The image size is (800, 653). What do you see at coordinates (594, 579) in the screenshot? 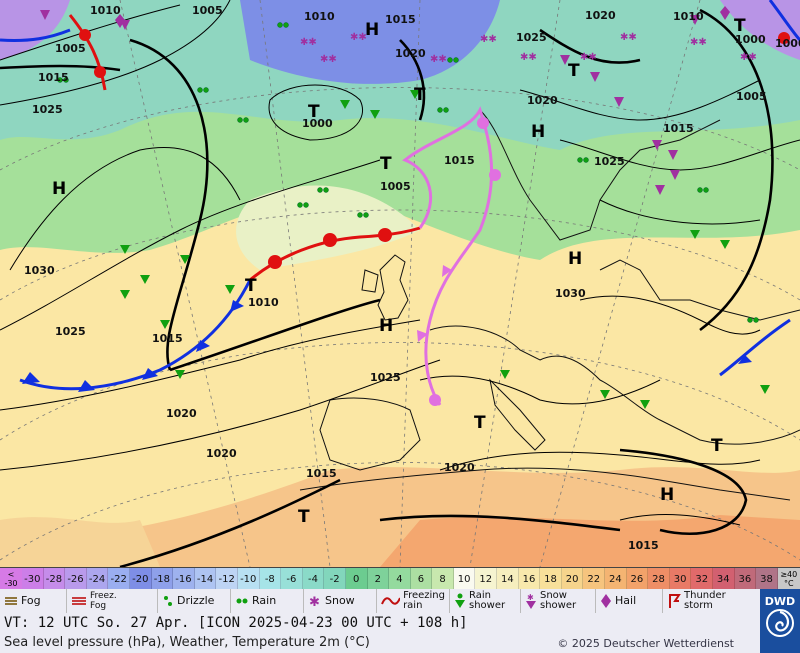
I see `colorbar-cell: 22` at bounding box center [594, 579].